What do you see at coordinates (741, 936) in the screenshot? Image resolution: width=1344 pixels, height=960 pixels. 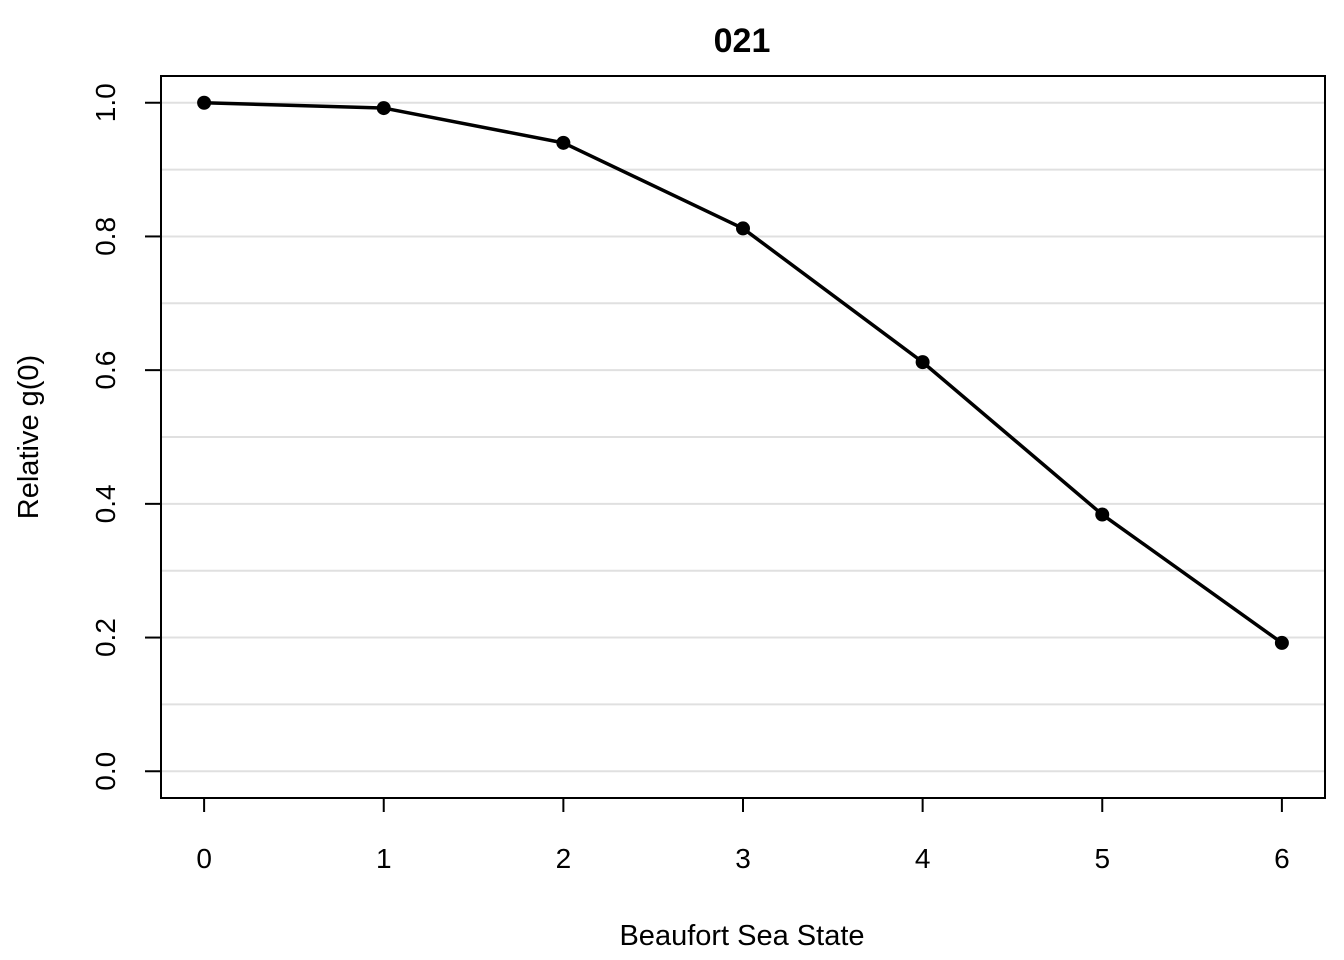 I see `x-axis-label: Beaufort Sea State` at bounding box center [741, 936].